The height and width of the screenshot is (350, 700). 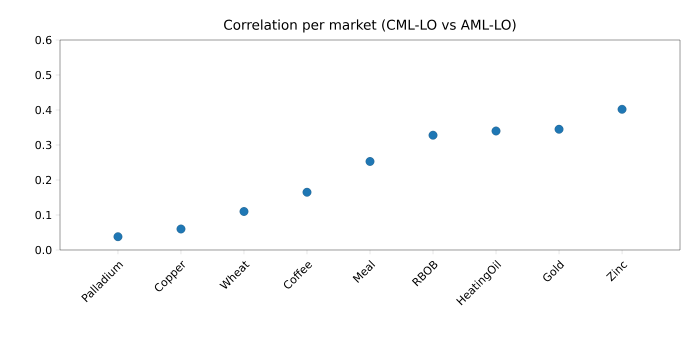 What do you see at coordinates (43, 250) in the screenshot?
I see `y-tick-label: 0.0` at bounding box center [43, 250].